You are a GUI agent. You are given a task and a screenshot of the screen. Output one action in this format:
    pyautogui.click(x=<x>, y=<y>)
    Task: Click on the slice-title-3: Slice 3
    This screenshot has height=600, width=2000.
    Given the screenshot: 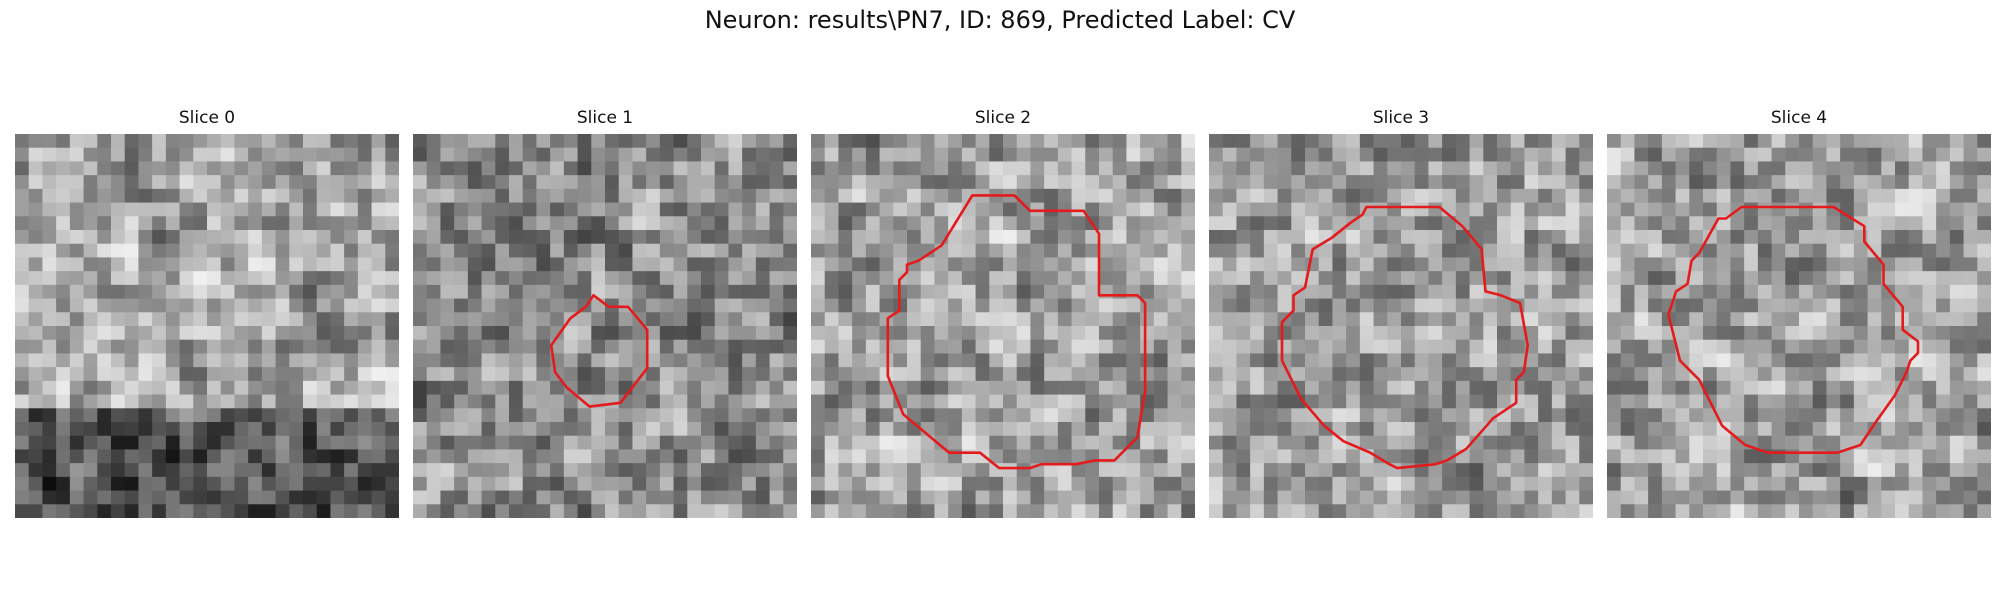 What is the action you would take?
    pyautogui.click(x=1401, y=118)
    